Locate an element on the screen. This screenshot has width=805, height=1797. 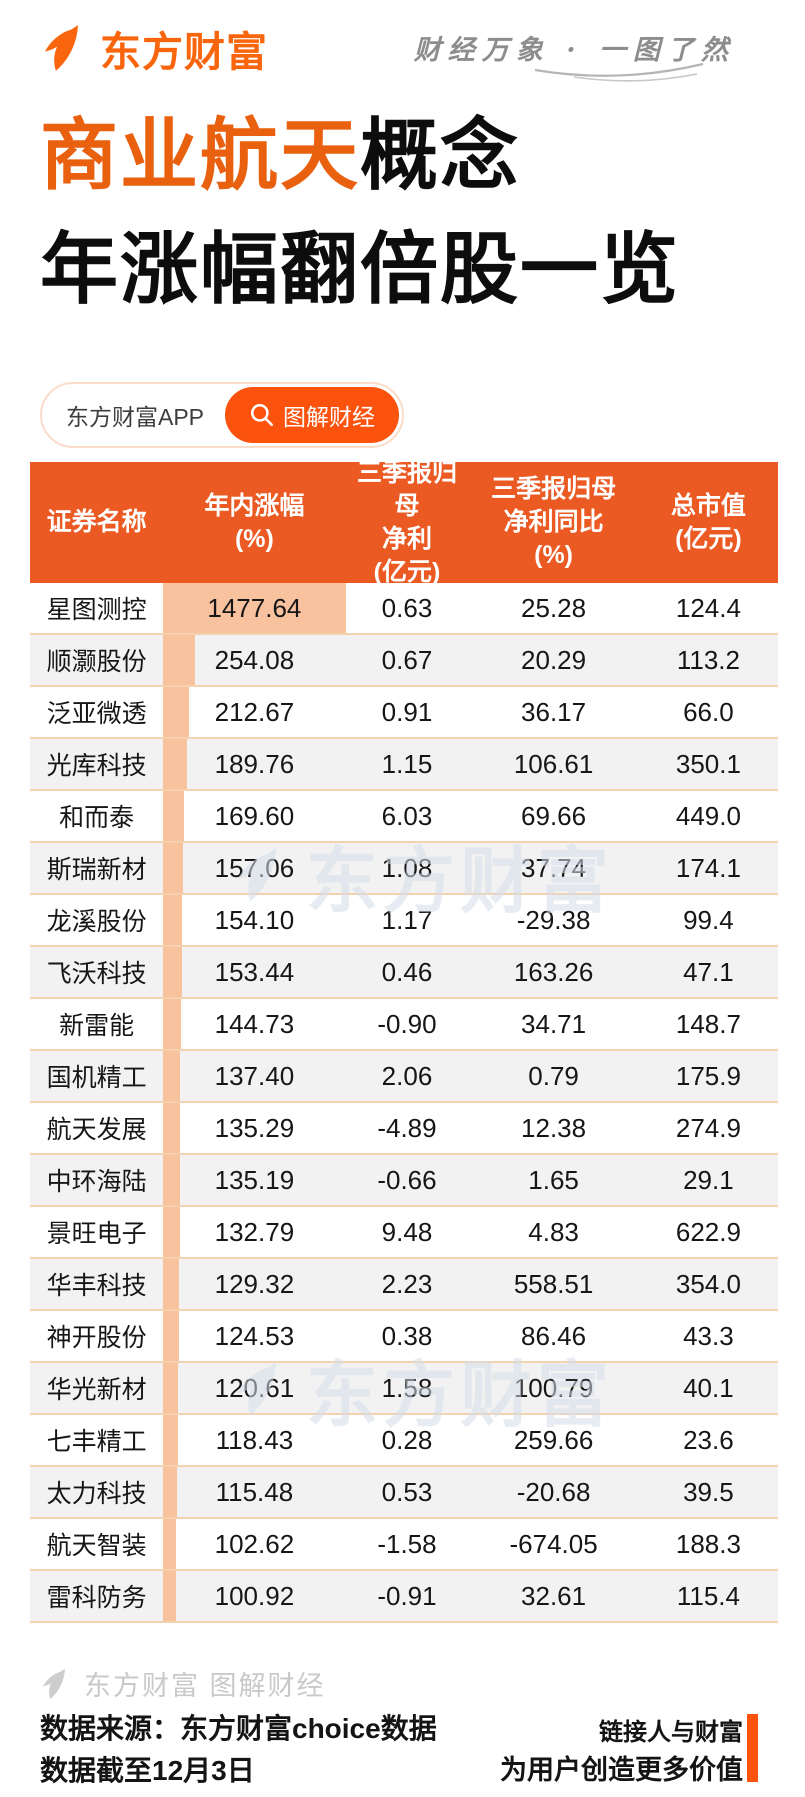
cell-ytd-gain: 120.61 is located at coordinates (254, 1388).